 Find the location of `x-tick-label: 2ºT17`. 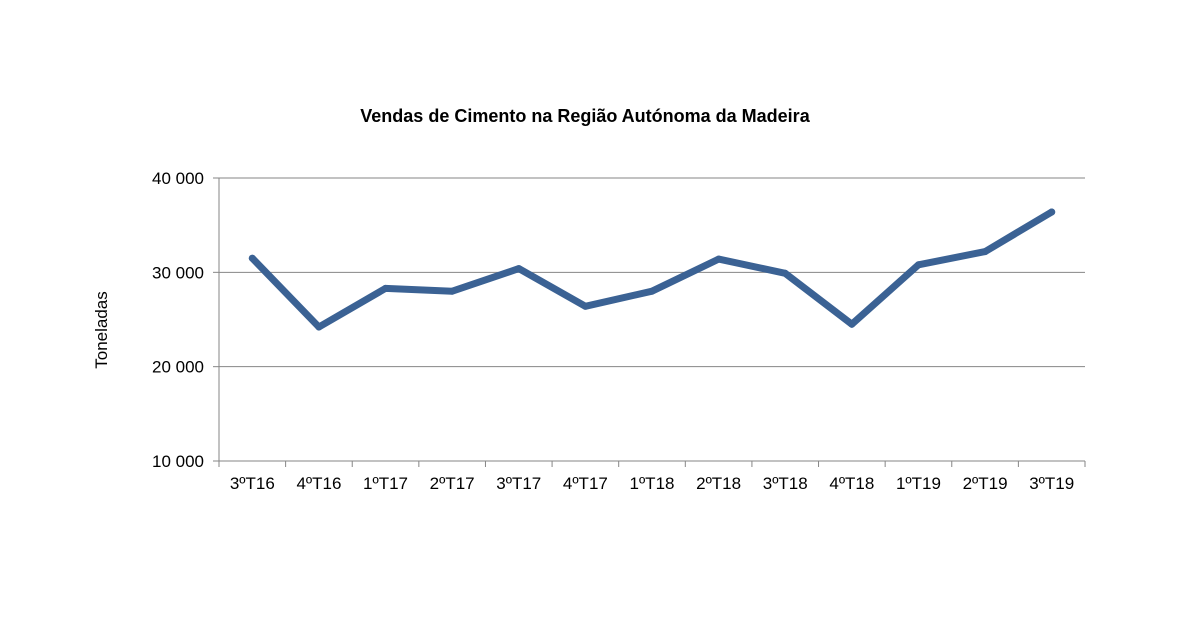

x-tick-label: 2ºT17 is located at coordinates (452, 483).